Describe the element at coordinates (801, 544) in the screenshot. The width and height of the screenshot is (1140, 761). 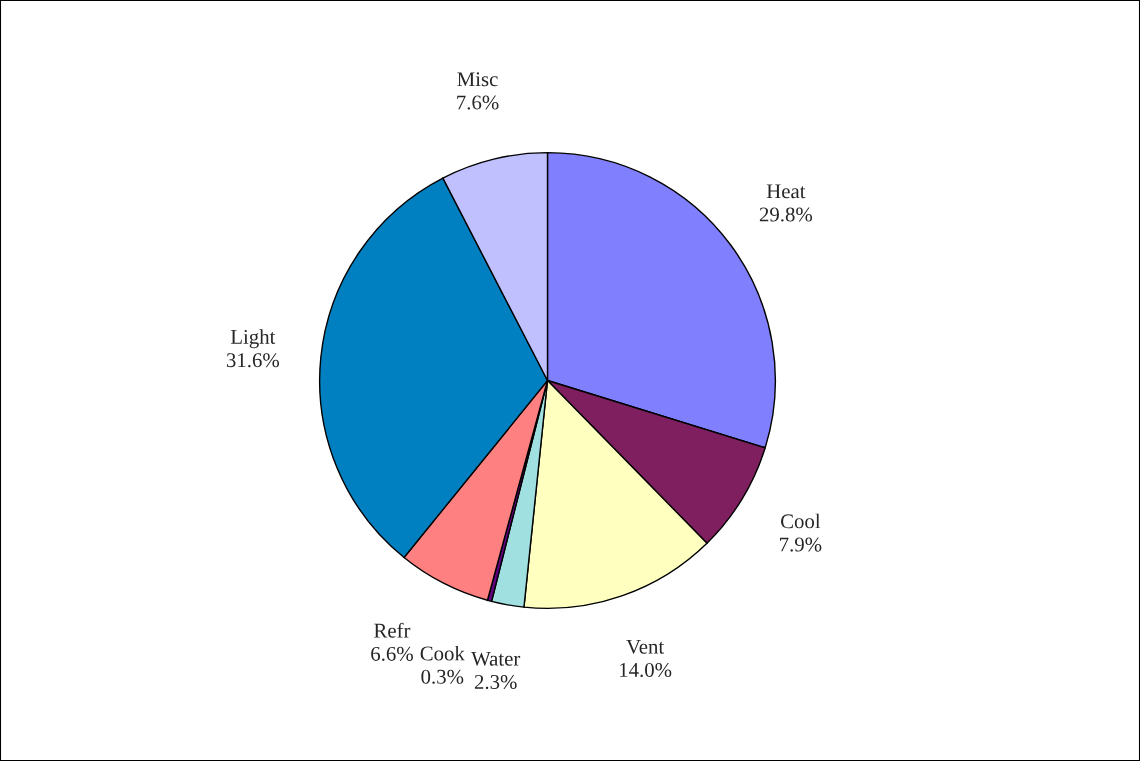
I see `data-label: 7.9%` at that location.